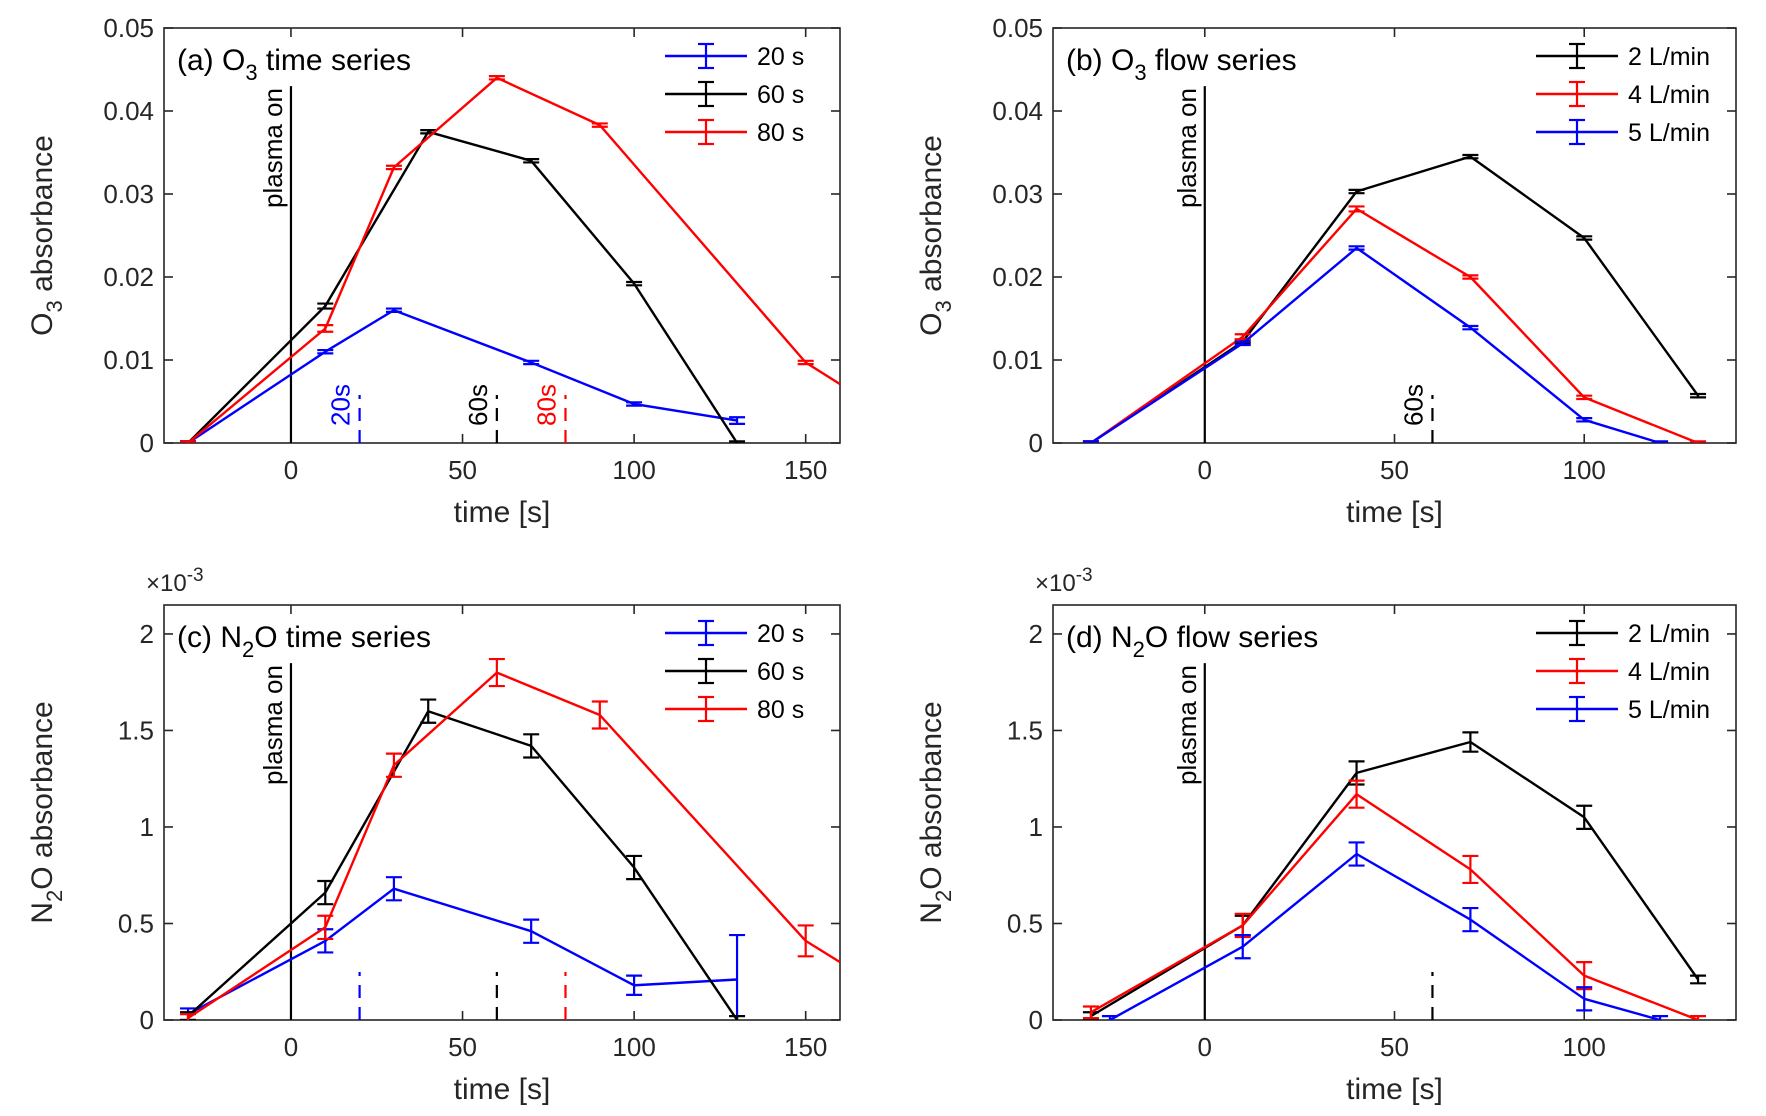 The image size is (1766, 1116). I want to click on panel-a-ylabel: O3 absorbance, so click(46, 235).